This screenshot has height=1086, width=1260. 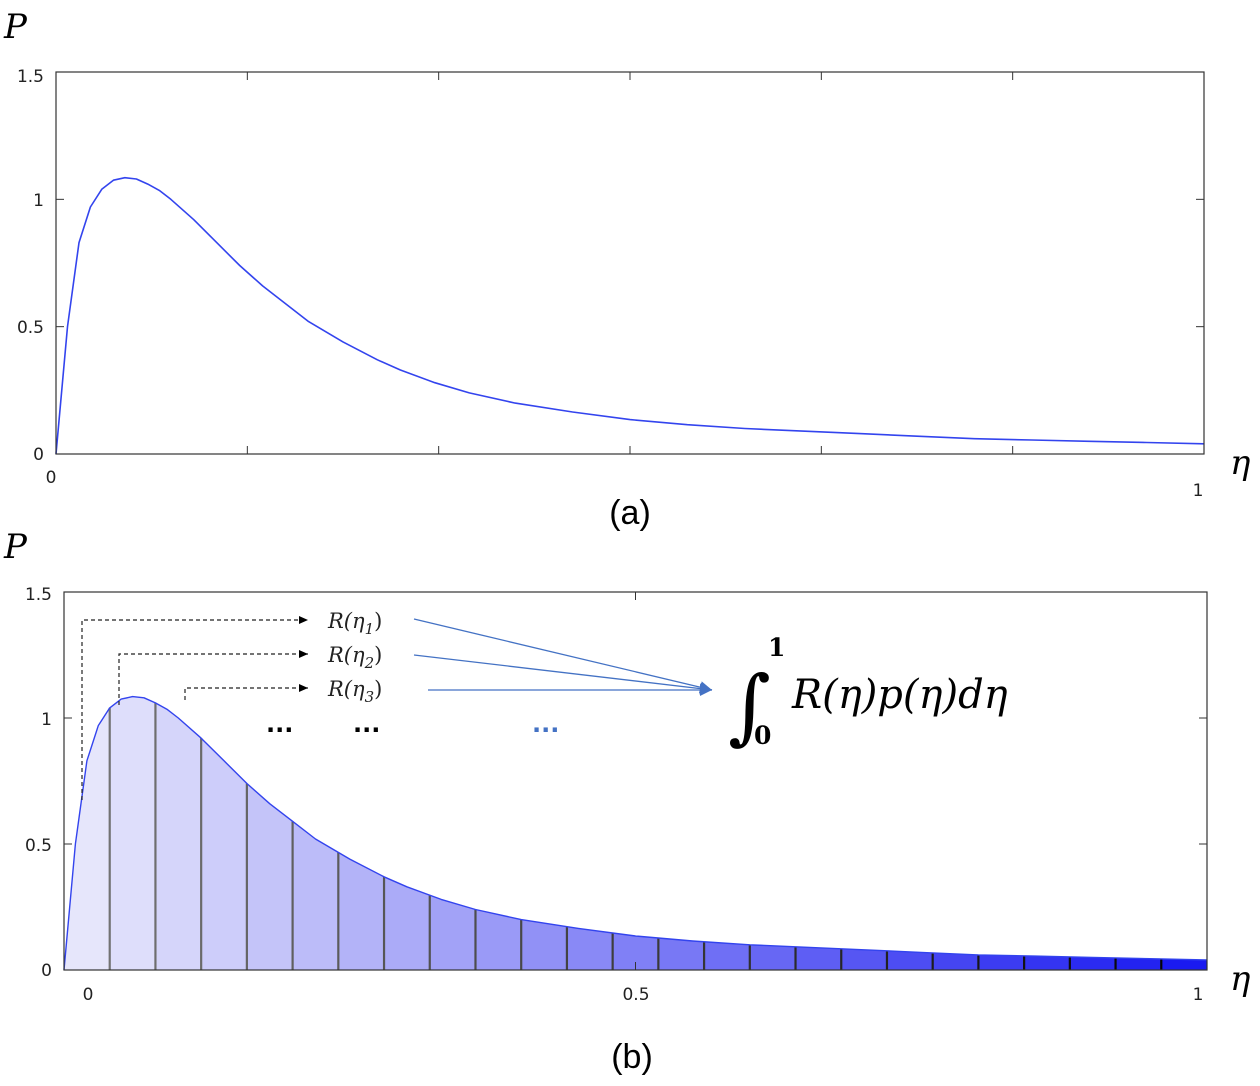 I want to click on connector-eta1, so click(x=194, y=708).